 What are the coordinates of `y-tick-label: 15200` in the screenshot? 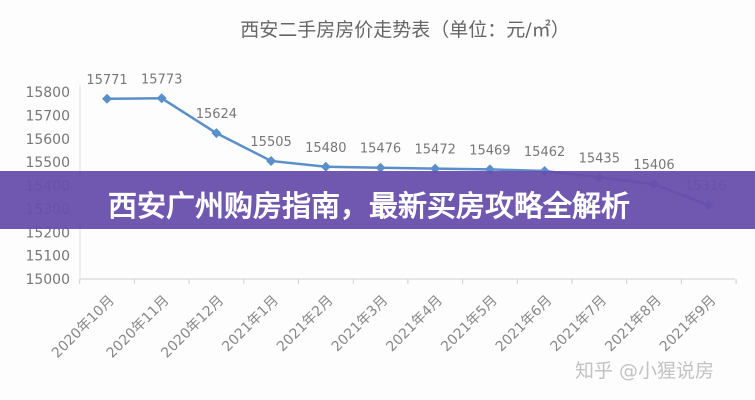 It's located at (47, 233).